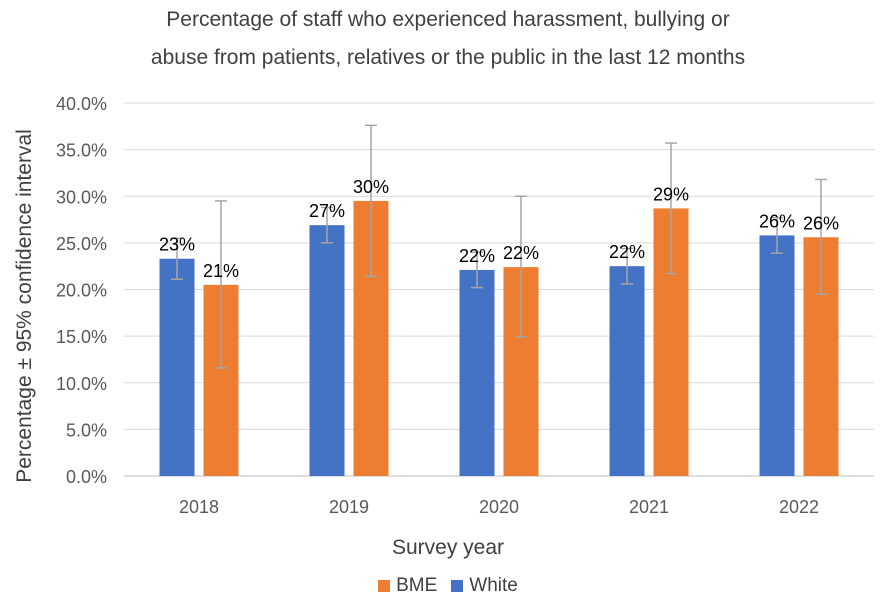 This screenshot has height=597, width=896. I want to click on bar-white-2018, so click(177, 367).